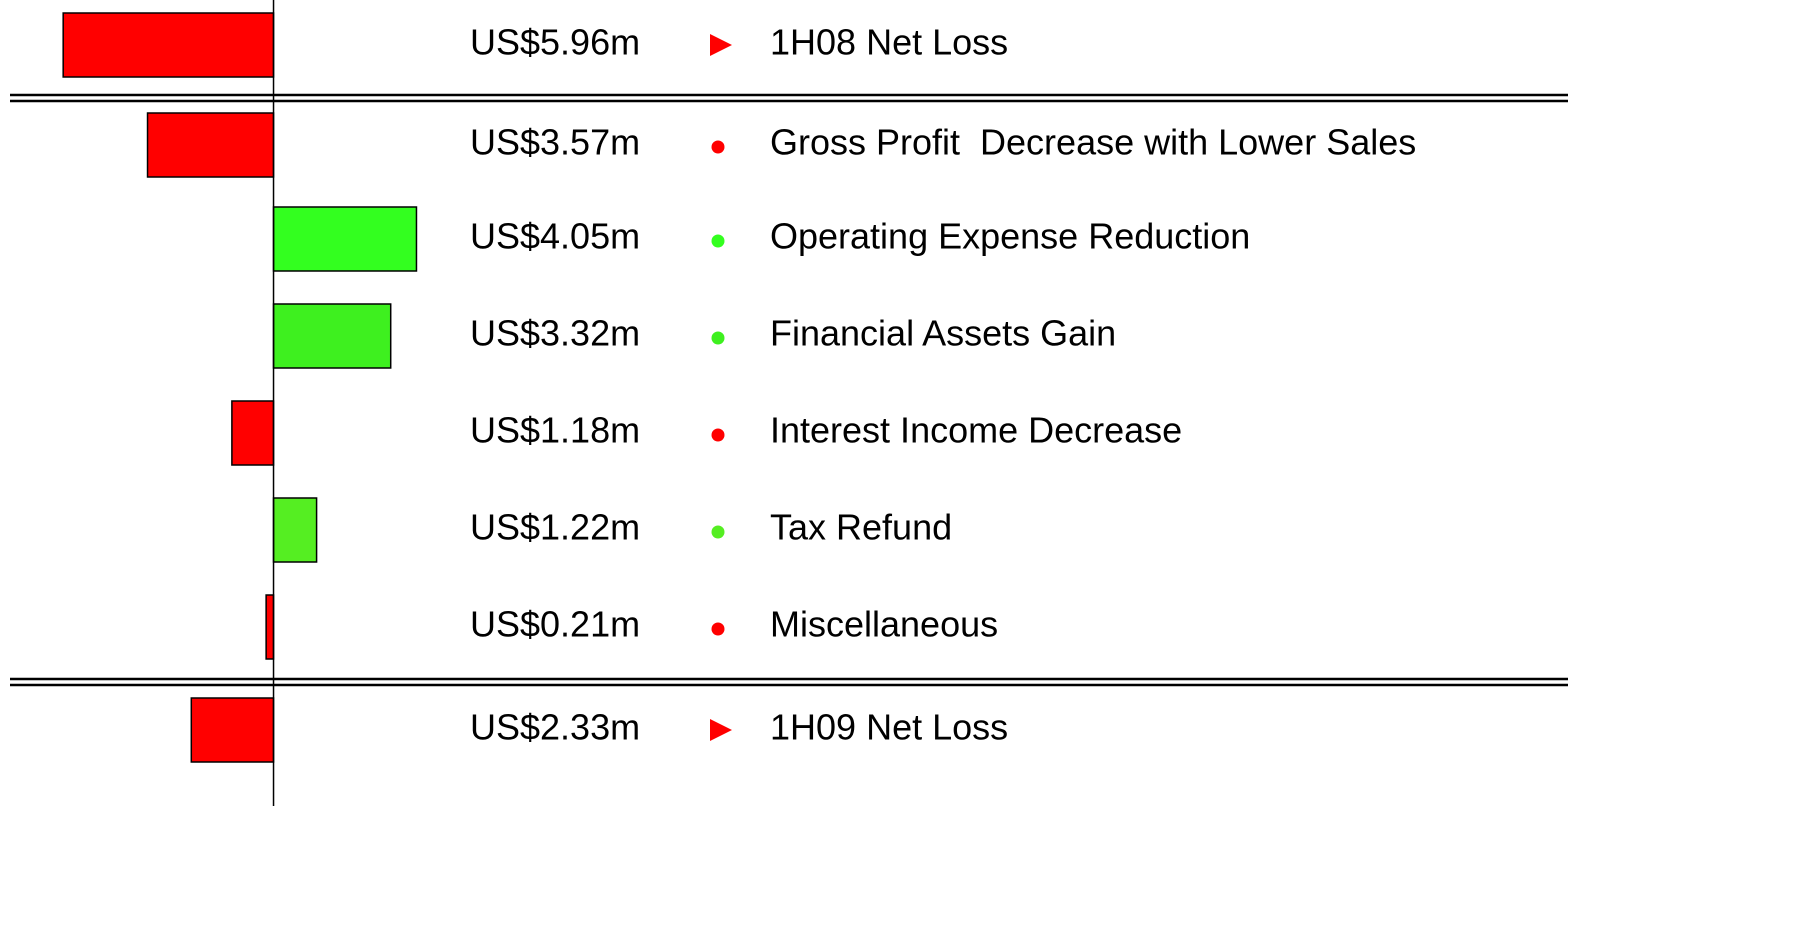 The height and width of the screenshot is (930, 1803). I want to click on value-label: US$3.32m, so click(555, 333).